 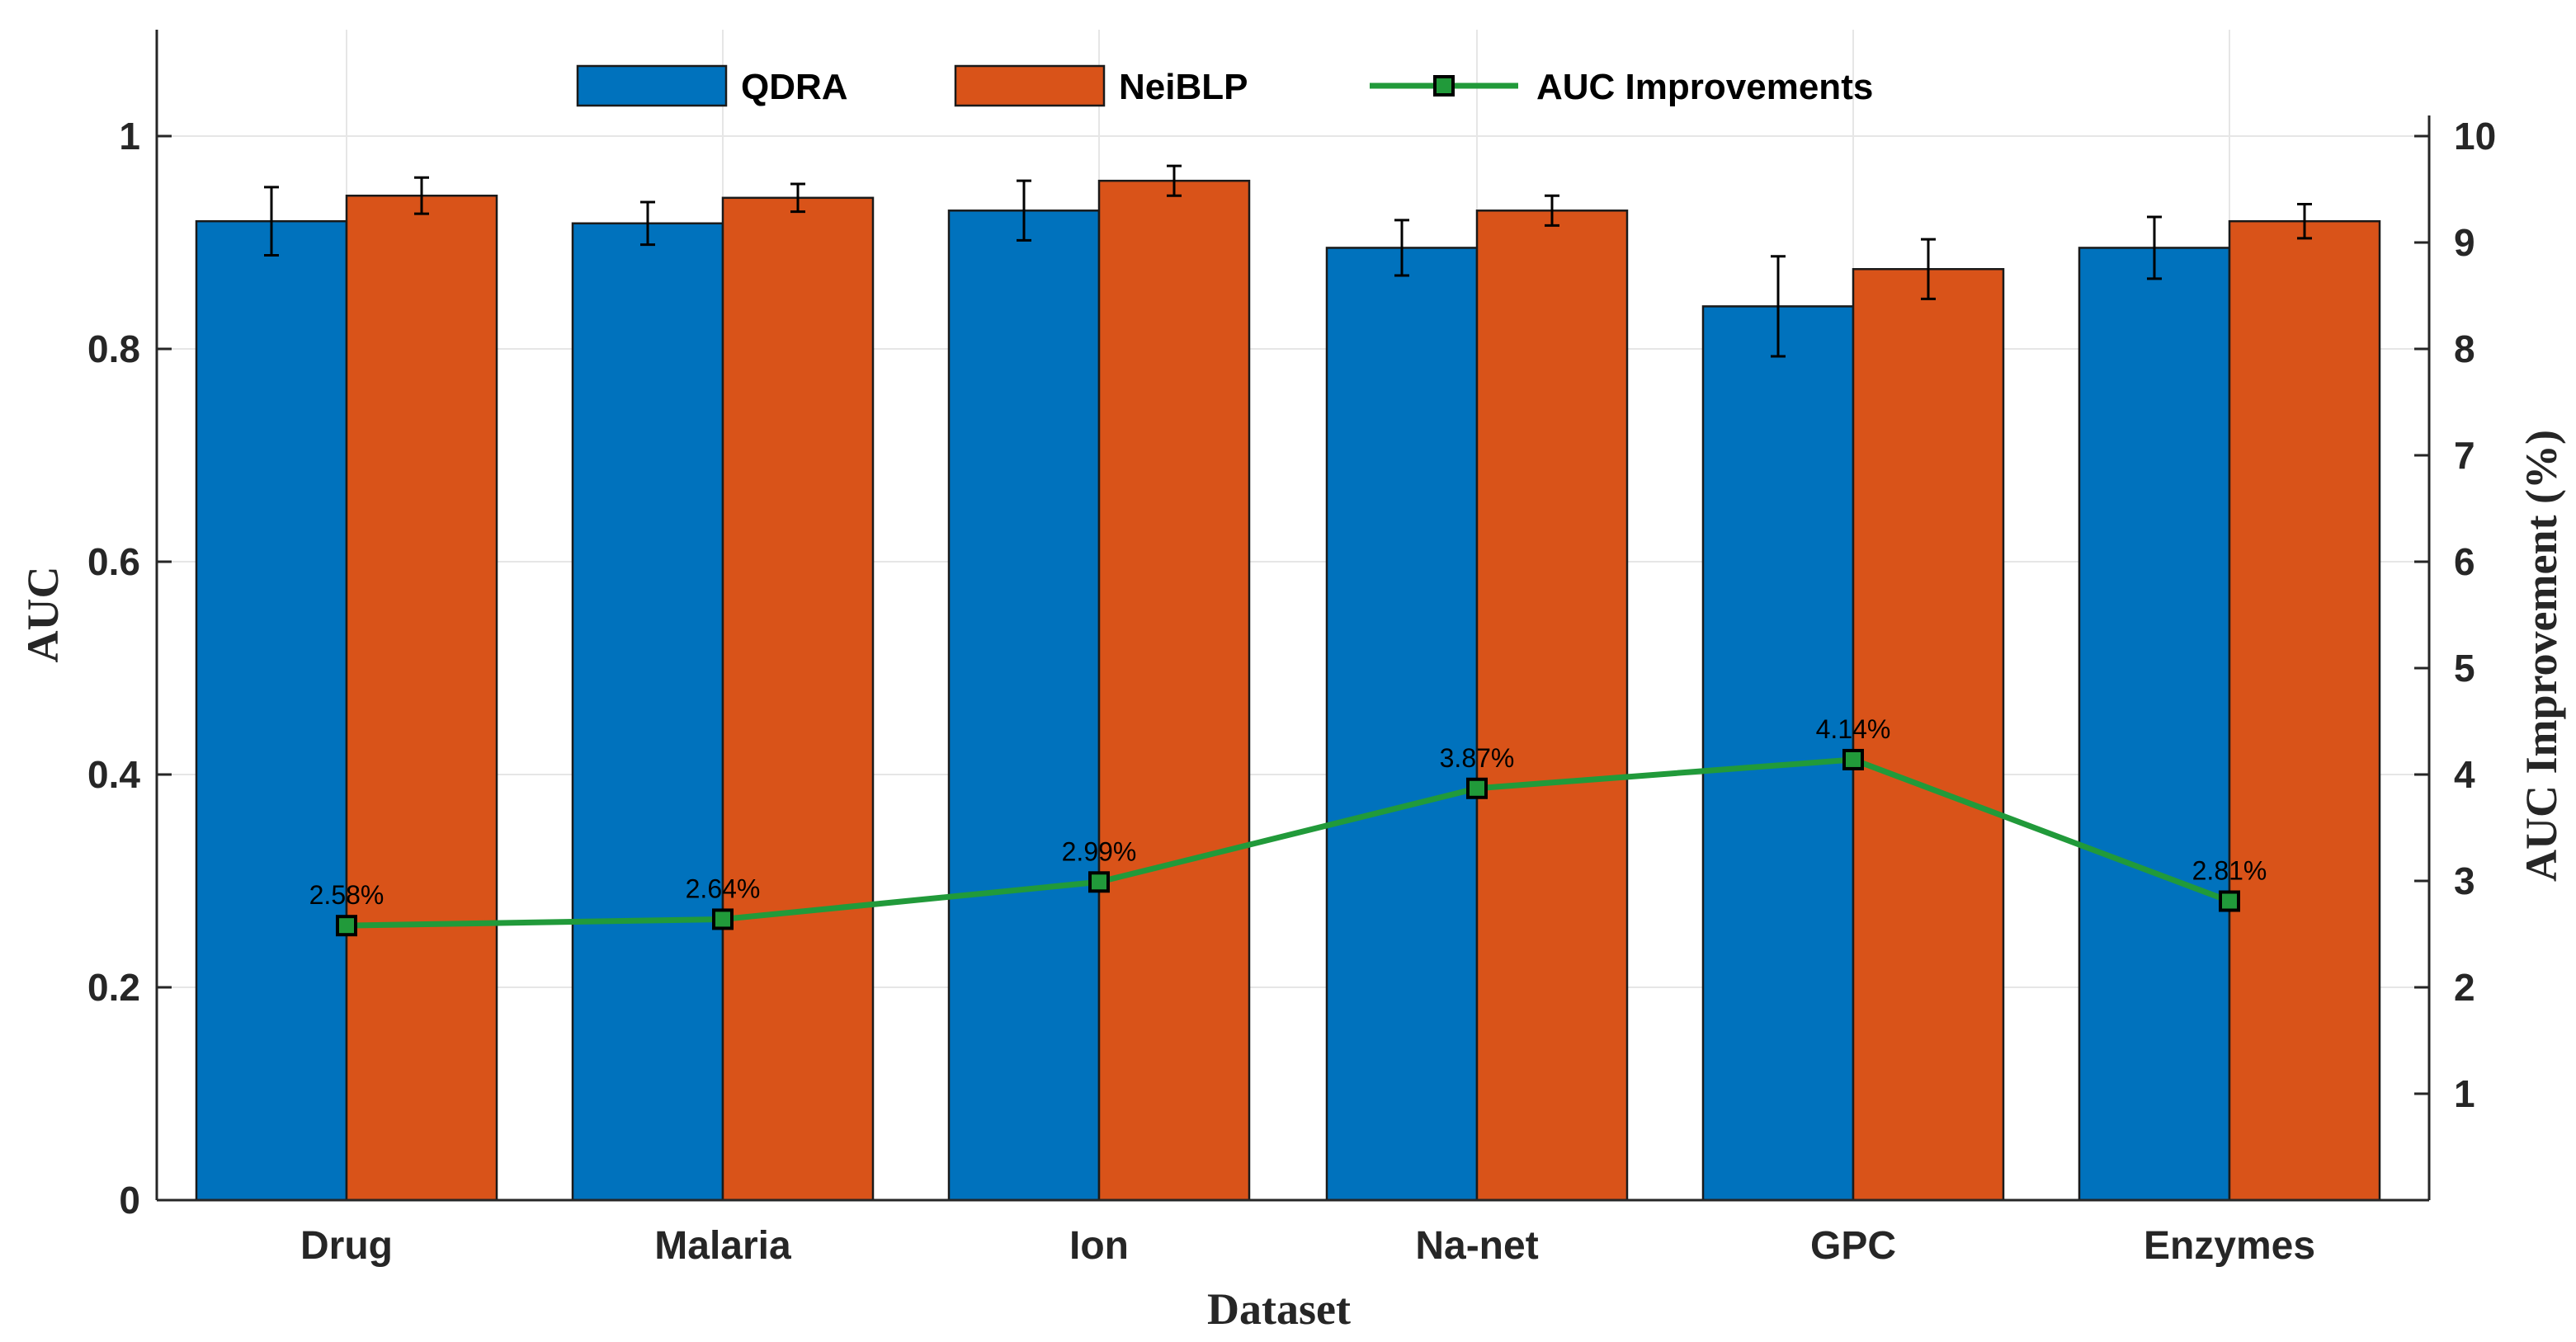 I want to click on x-tick-label-na-net: Na-net, so click(x=1476, y=1246).